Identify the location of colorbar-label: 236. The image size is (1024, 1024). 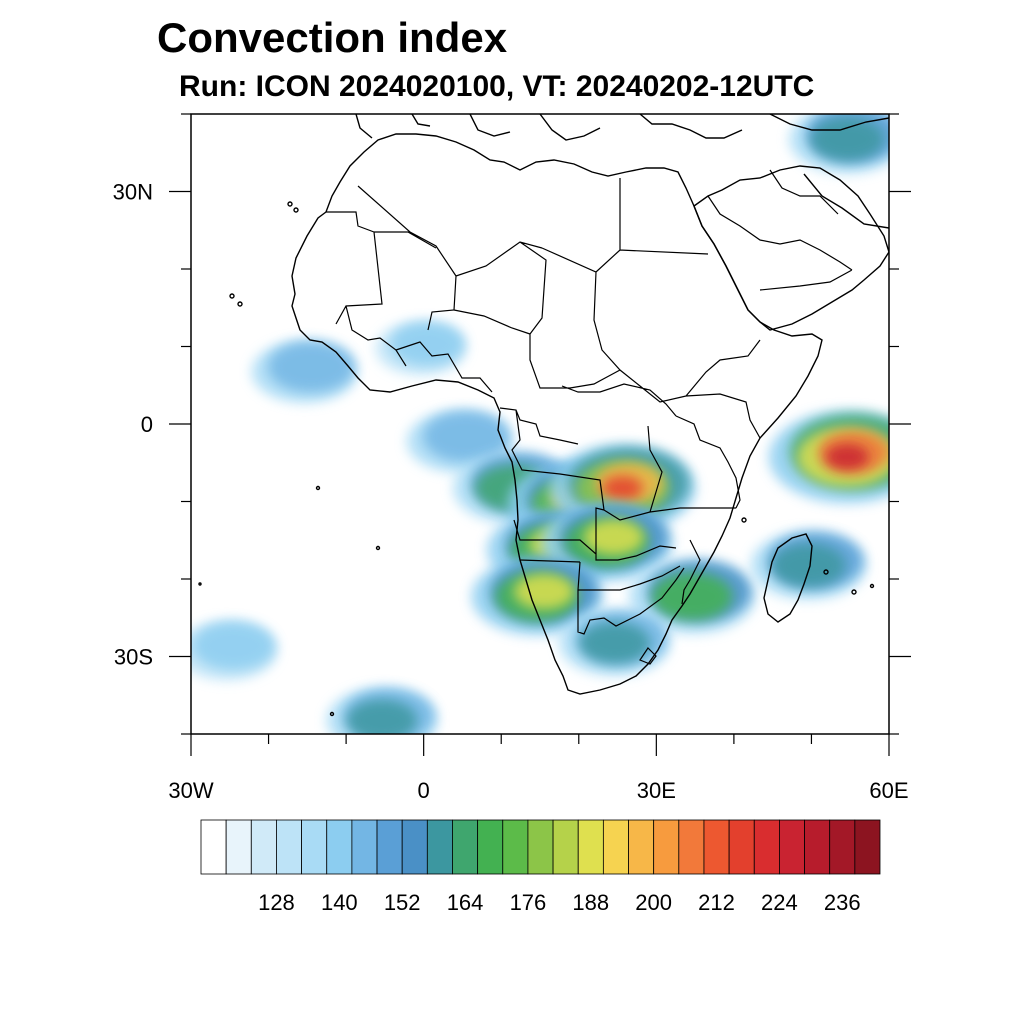
(842, 902).